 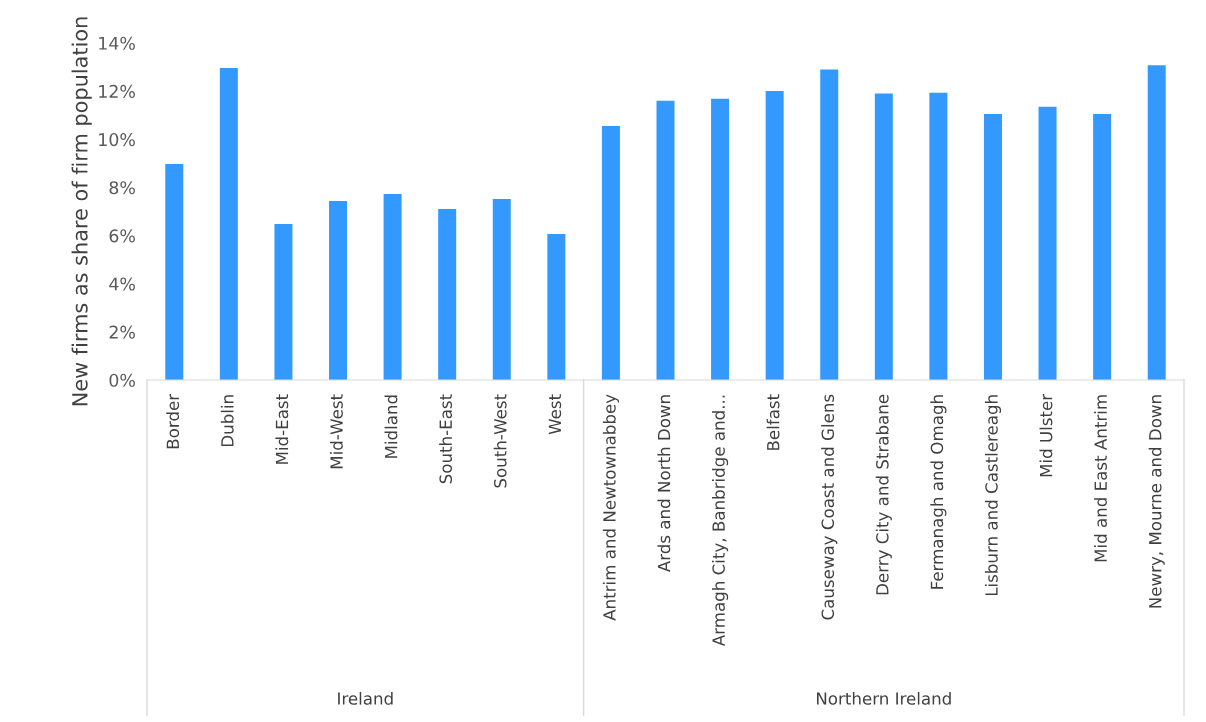 What do you see at coordinates (117, 91) in the screenshot?
I see `y-tick-label: 12%` at bounding box center [117, 91].